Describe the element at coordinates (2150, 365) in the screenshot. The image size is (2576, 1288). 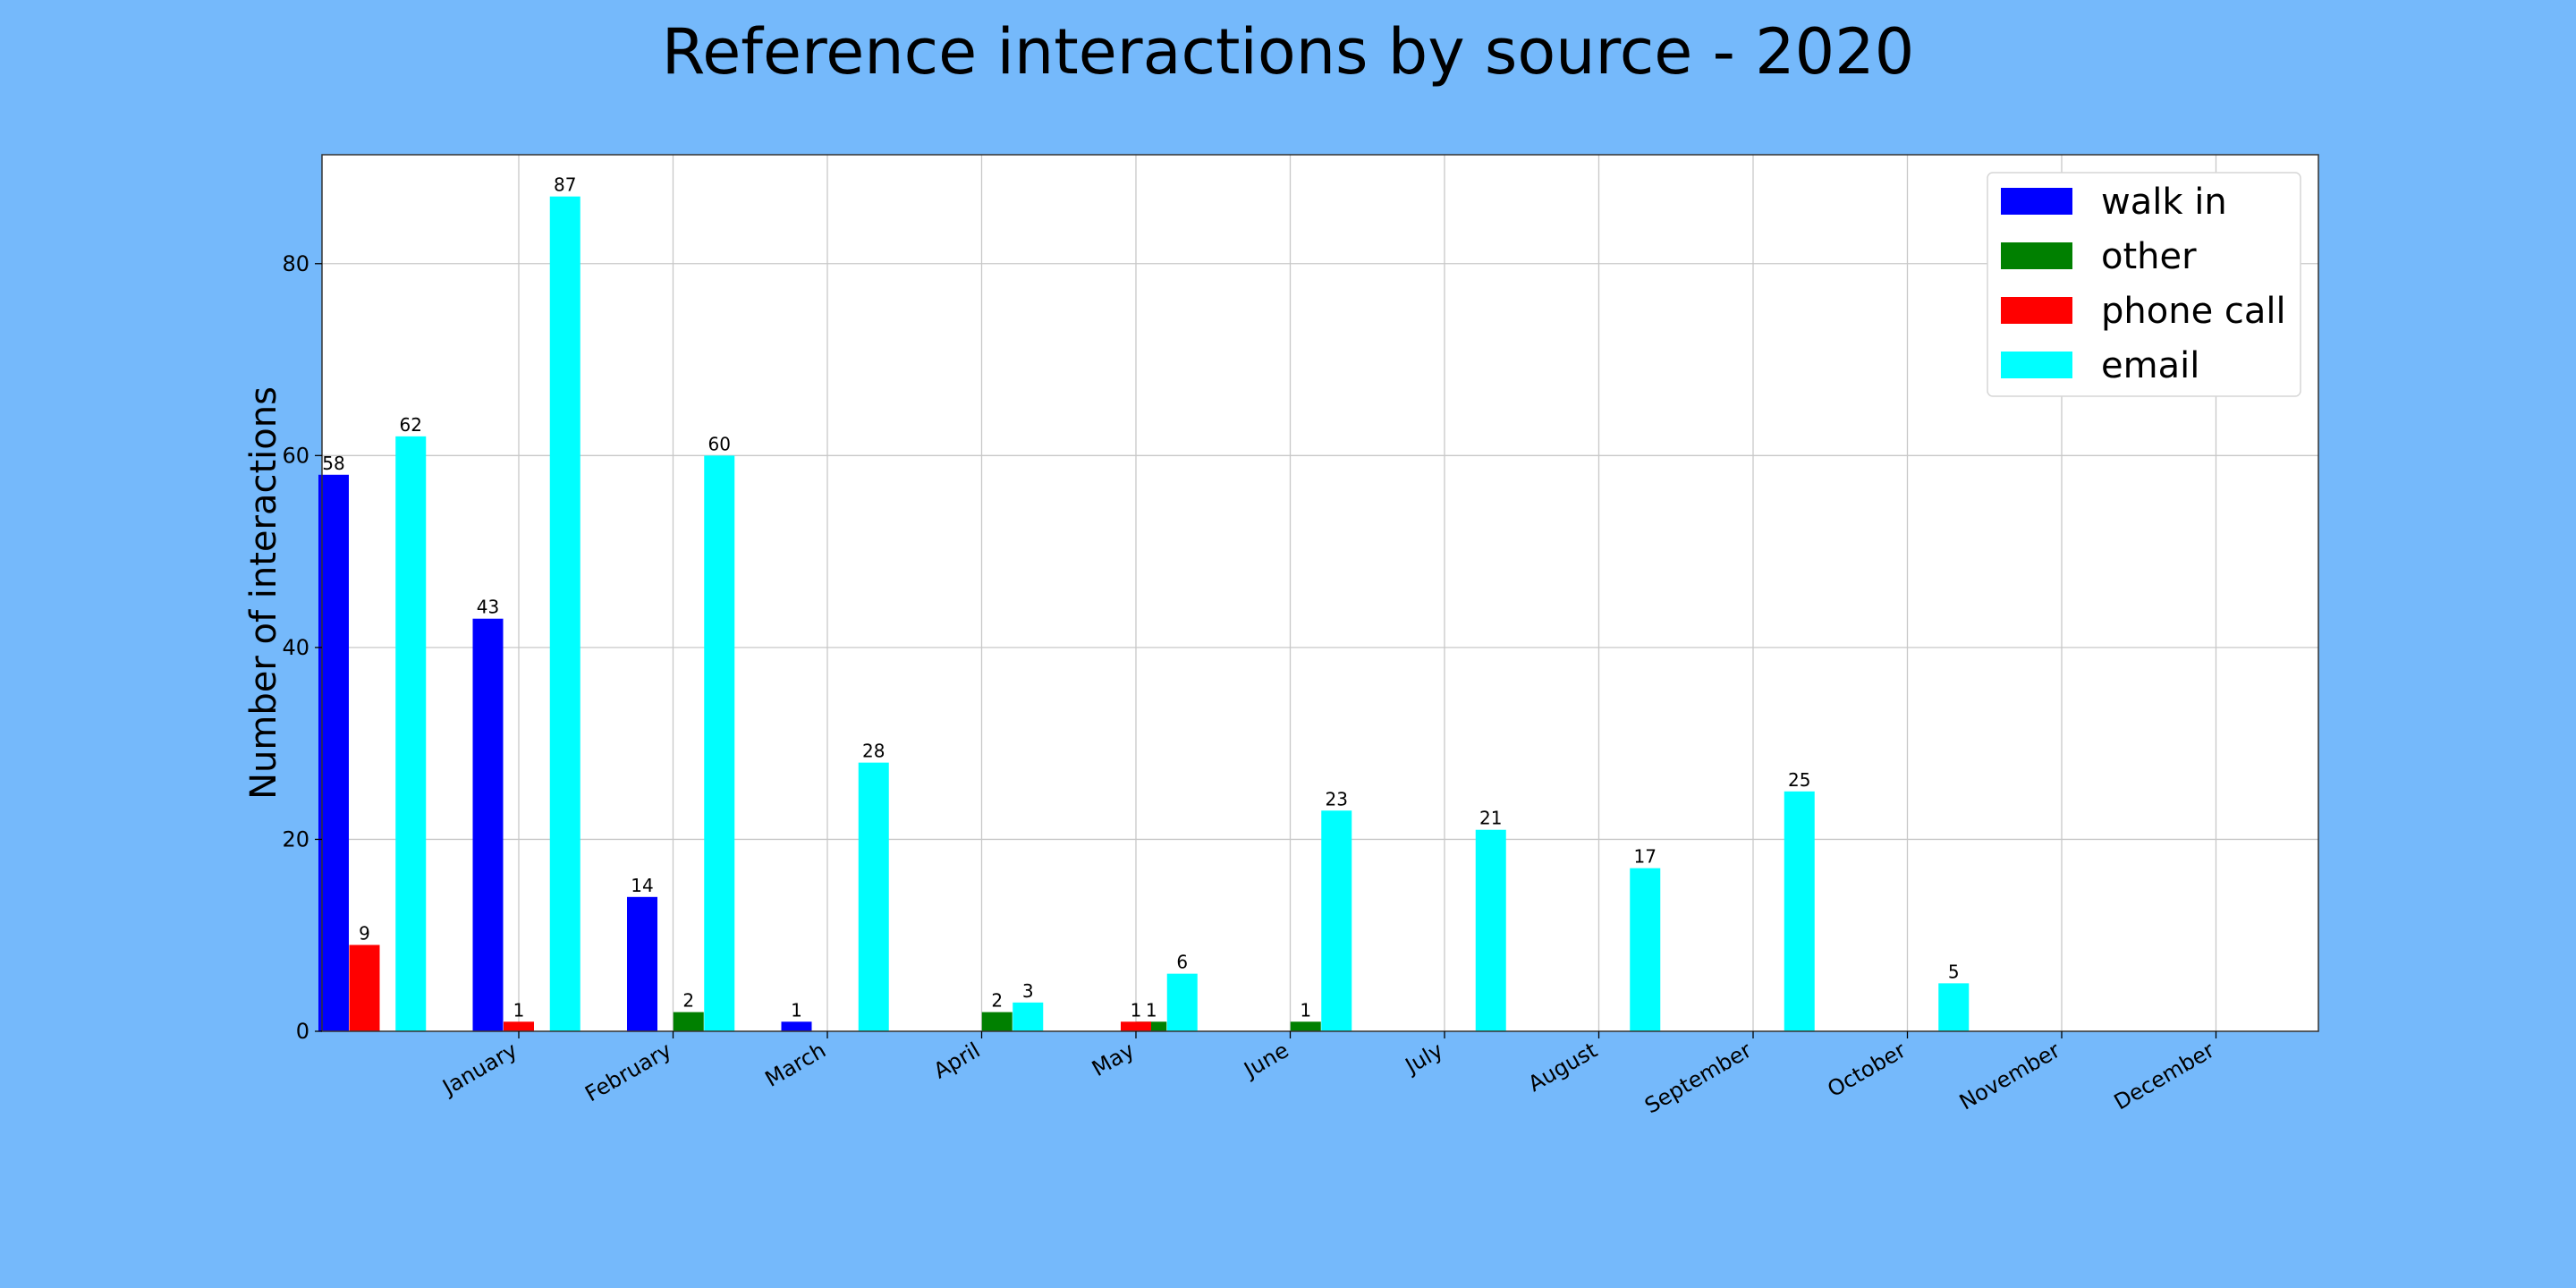
I see `legend-label: email` at that location.